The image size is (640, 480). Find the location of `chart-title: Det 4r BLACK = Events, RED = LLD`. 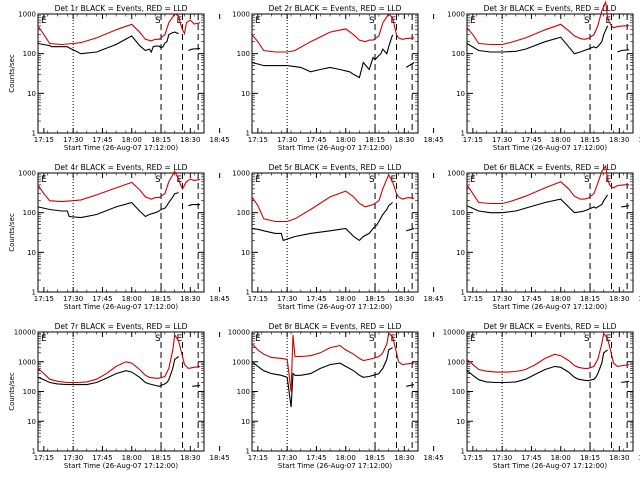

chart-title: Det 4r BLACK = Events, RED = LLD is located at coordinates (121, 167).